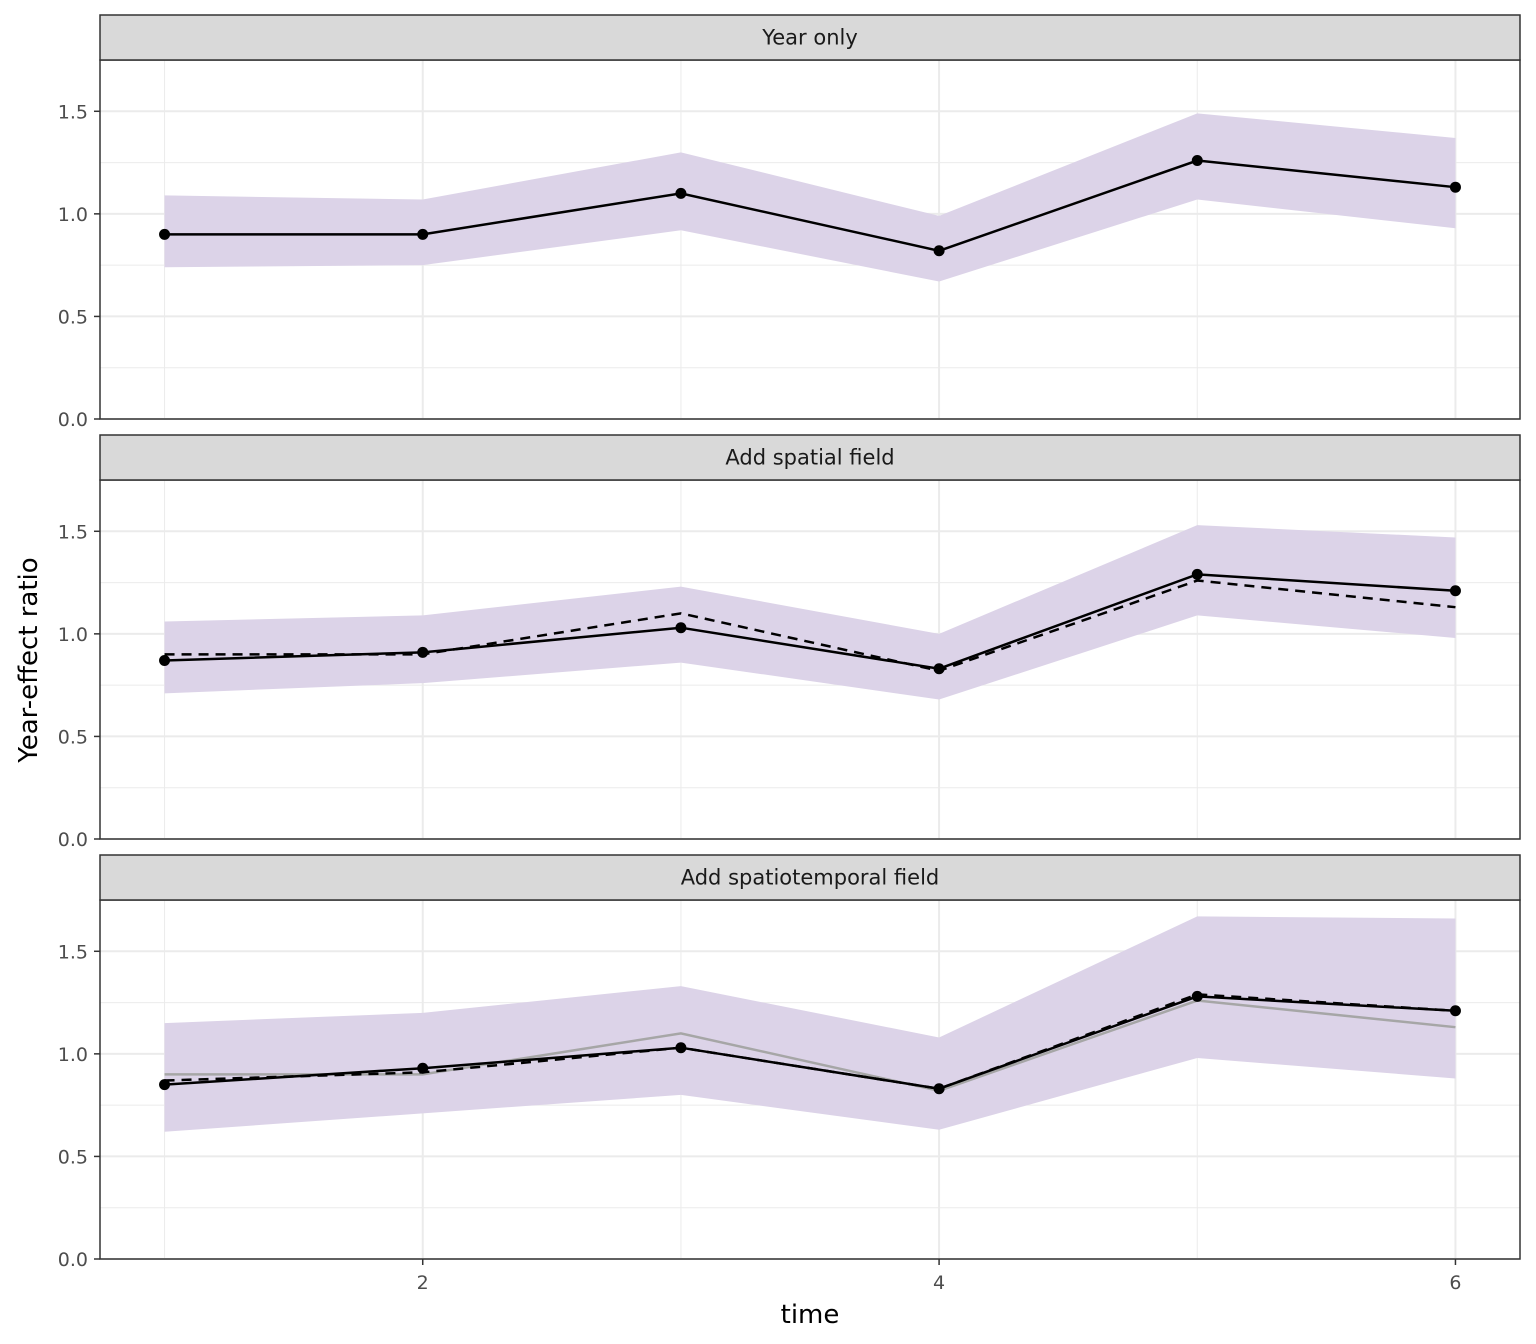  I want to click on facet-strip-label: Year only, so click(809, 38).